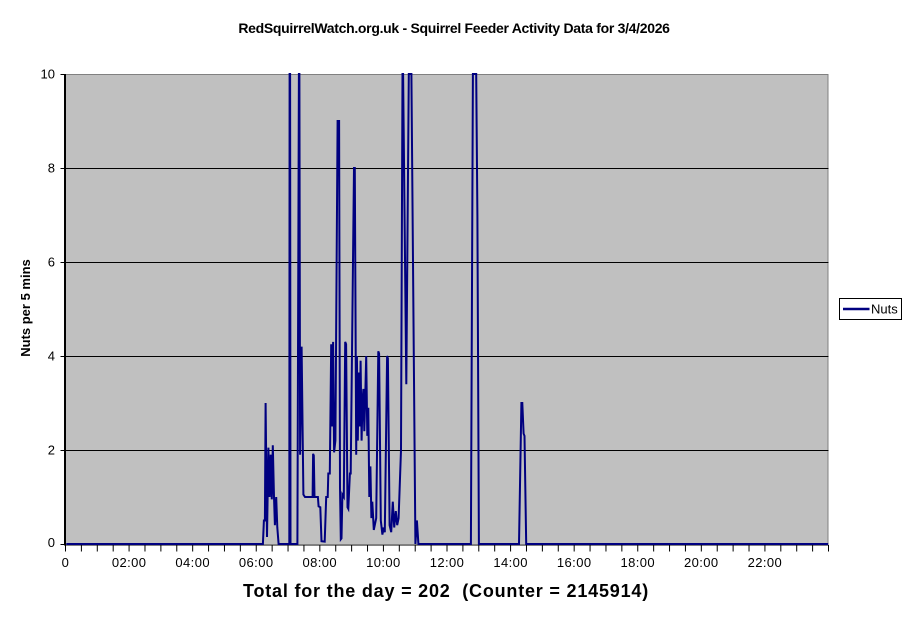 The height and width of the screenshot is (623, 911). What do you see at coordinates (320, 562) in the screenshot?
I see `svg-text: 08:00` at bounding box center [320, 562].